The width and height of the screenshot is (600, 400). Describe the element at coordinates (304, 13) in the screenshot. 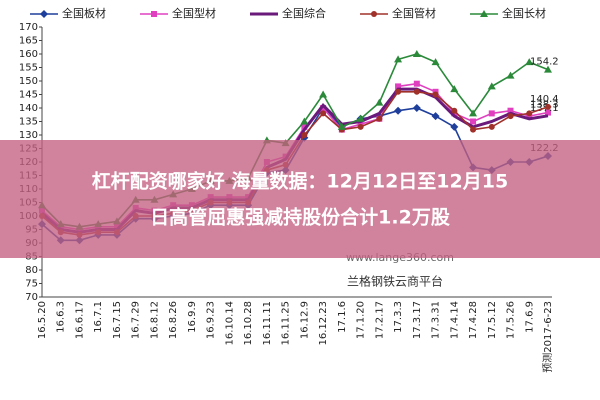

I see `legend-label: 全国综合` at that location.